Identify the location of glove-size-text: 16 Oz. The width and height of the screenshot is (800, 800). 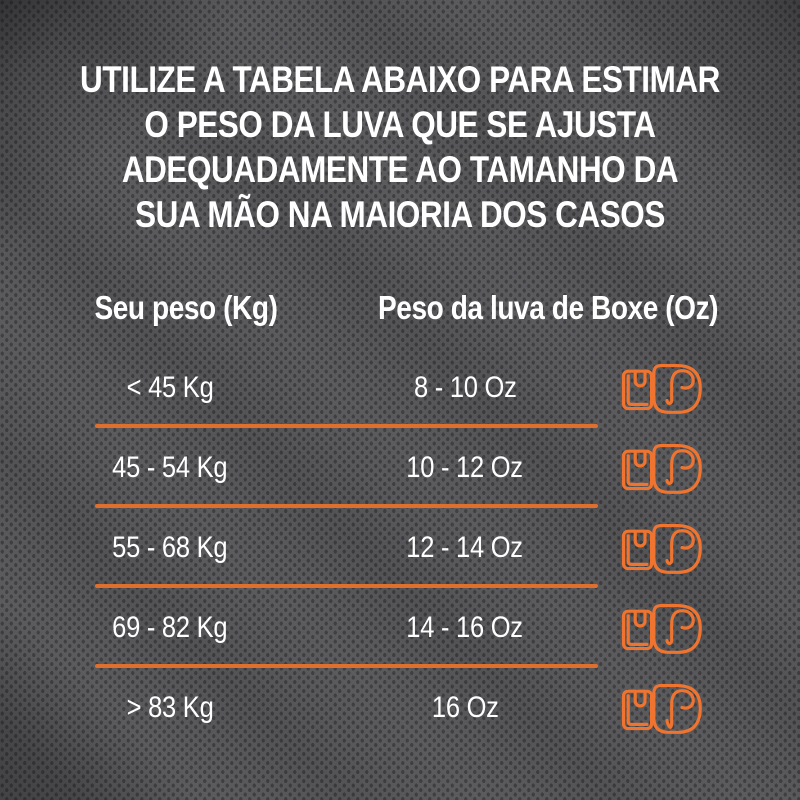
(465, 707).